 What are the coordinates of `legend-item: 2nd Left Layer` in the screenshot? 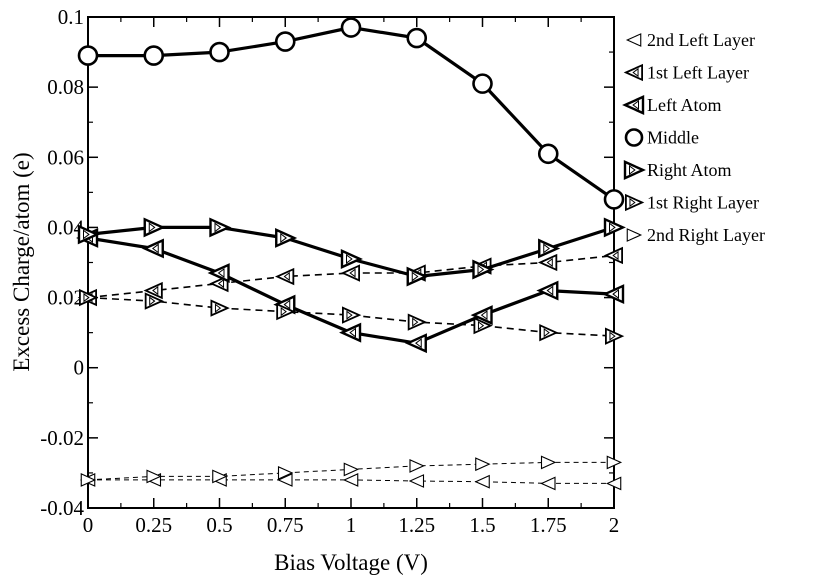 It's located at (690, 40).